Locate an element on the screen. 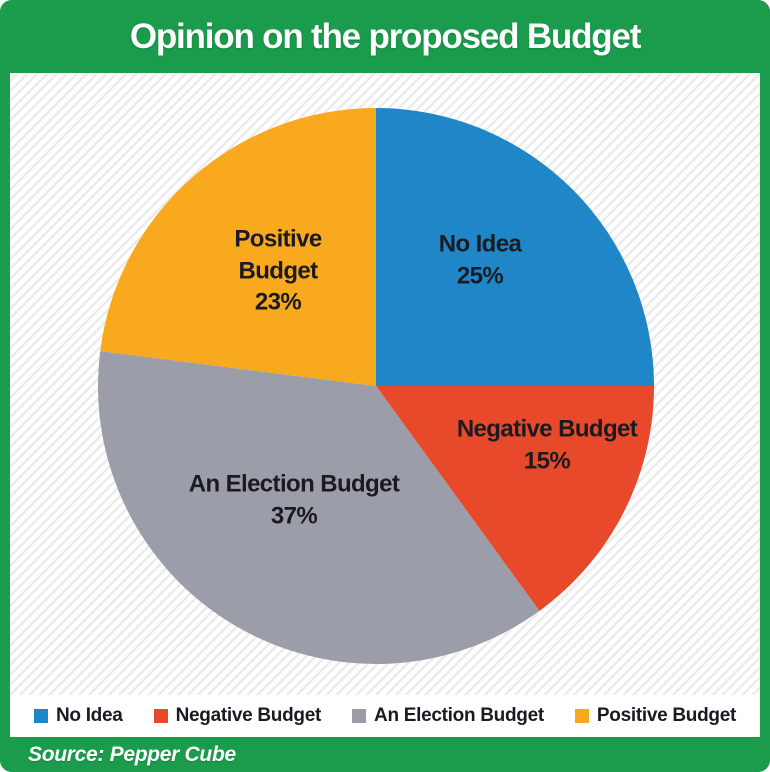 Image resolution: width=770 pixels, height=772 pixels. source-label: Source: Pepper Cube is located at coordinates (132, 754).